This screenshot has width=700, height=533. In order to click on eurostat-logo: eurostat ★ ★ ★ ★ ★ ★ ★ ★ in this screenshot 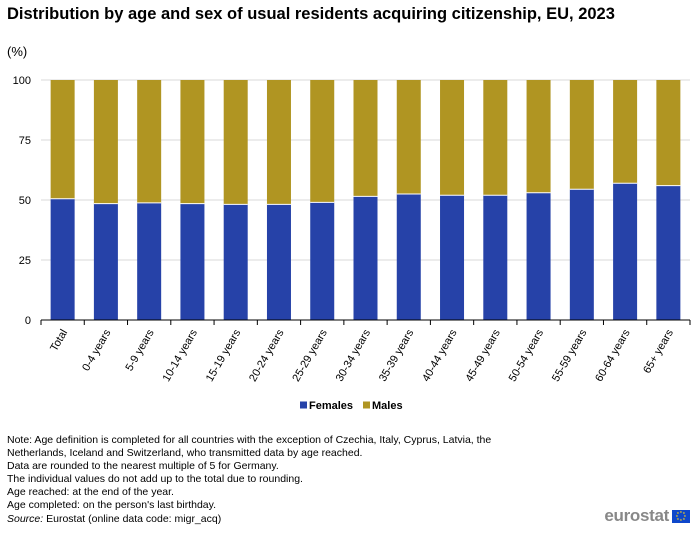, I will do `click(647, 516)`.